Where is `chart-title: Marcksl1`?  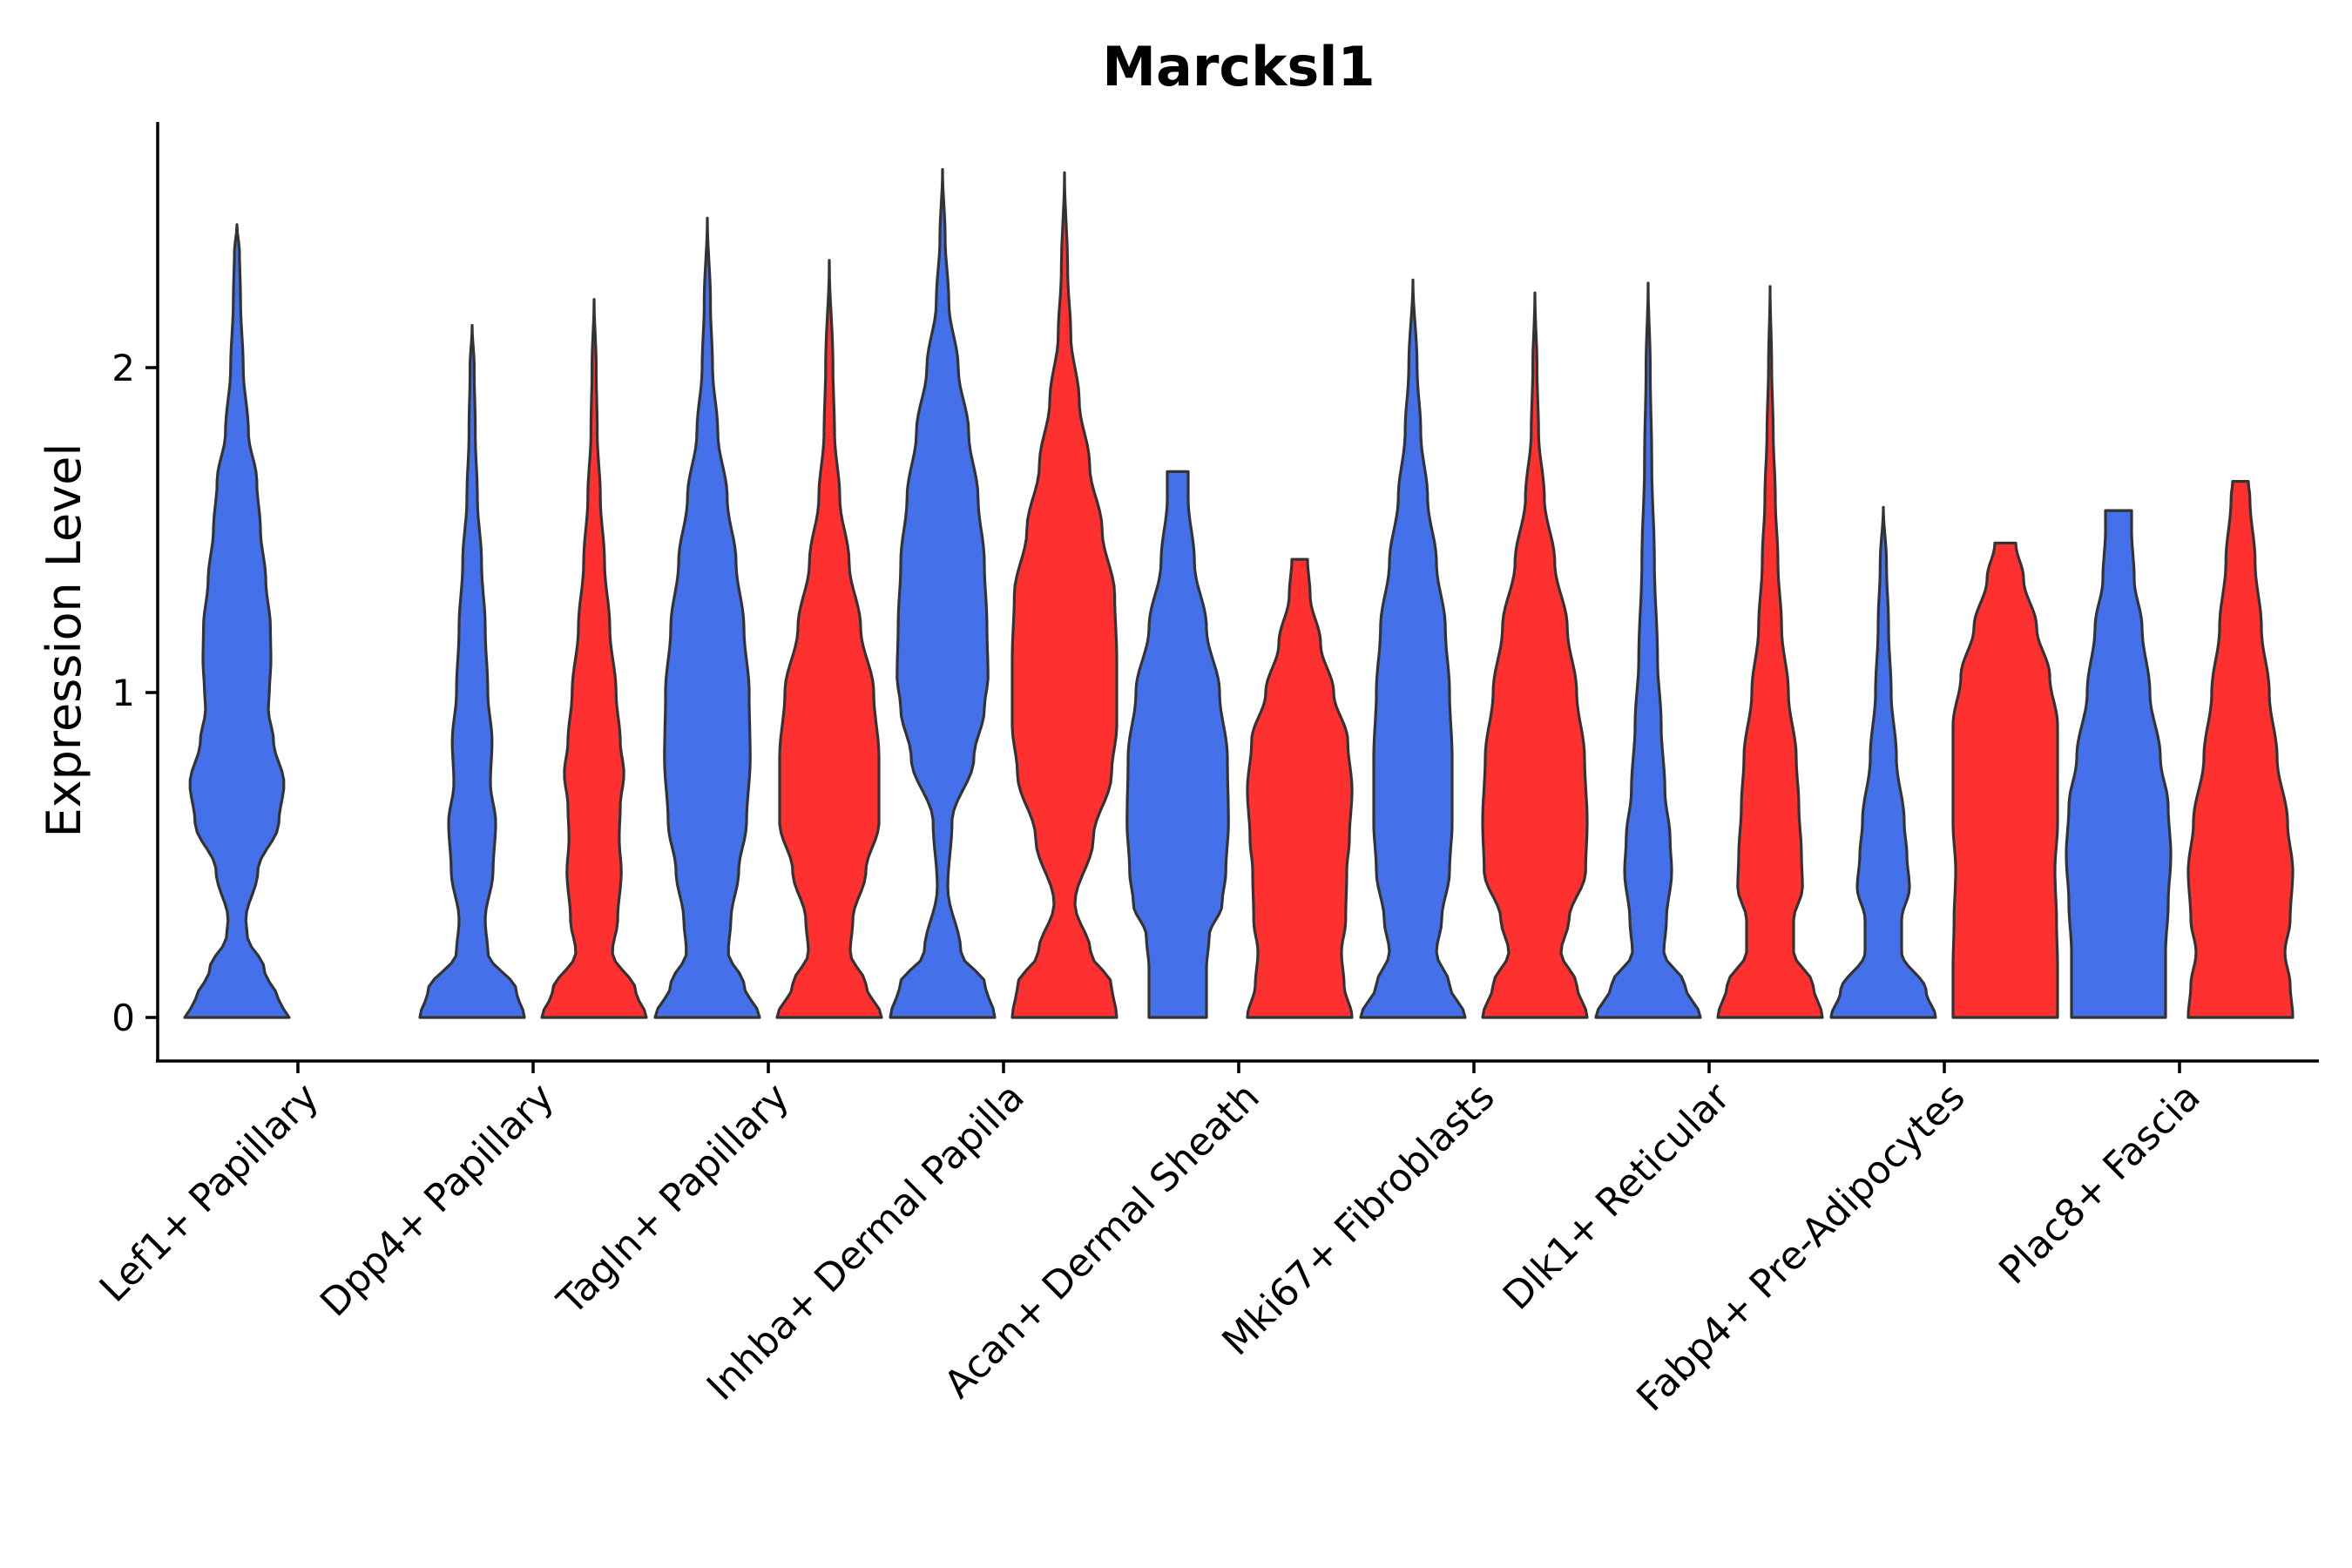 chart-title: Marcksl1 is located at coordinates (1238, 66).